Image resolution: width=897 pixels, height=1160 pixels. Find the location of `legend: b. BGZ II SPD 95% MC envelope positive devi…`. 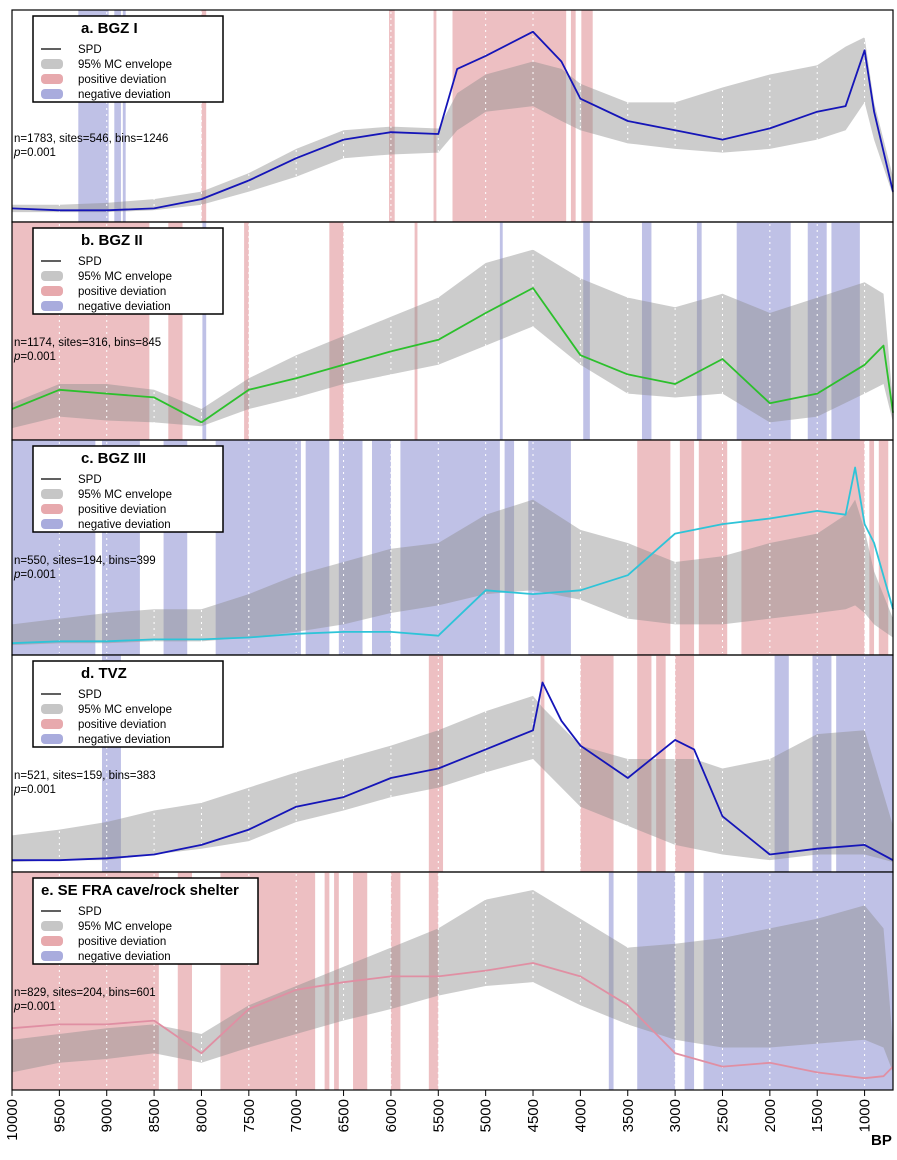

legend: b. BGZ II SPD 95% MC envelope positive devi… is located at coordinates (128, 271).